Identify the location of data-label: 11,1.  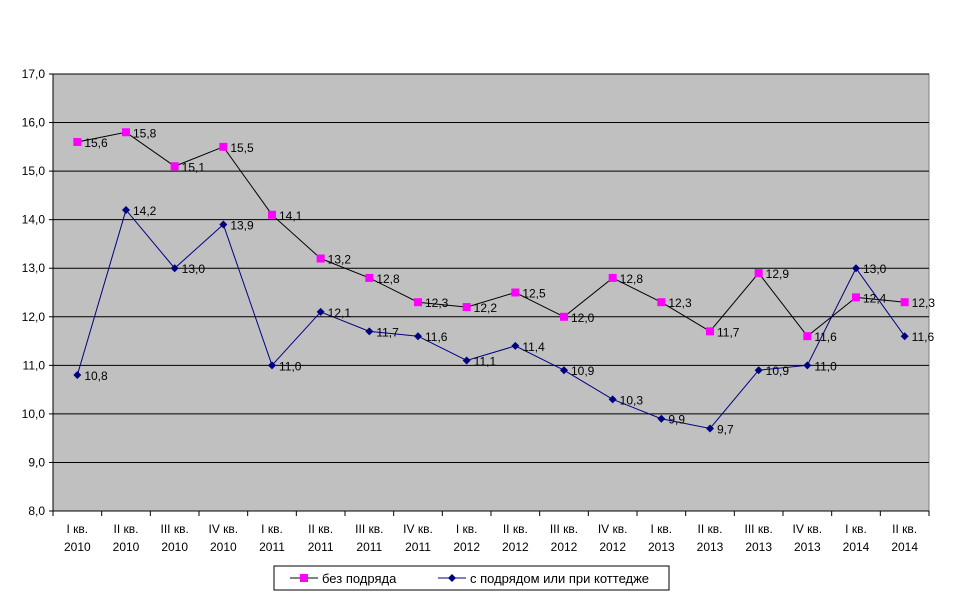
(485, 361).